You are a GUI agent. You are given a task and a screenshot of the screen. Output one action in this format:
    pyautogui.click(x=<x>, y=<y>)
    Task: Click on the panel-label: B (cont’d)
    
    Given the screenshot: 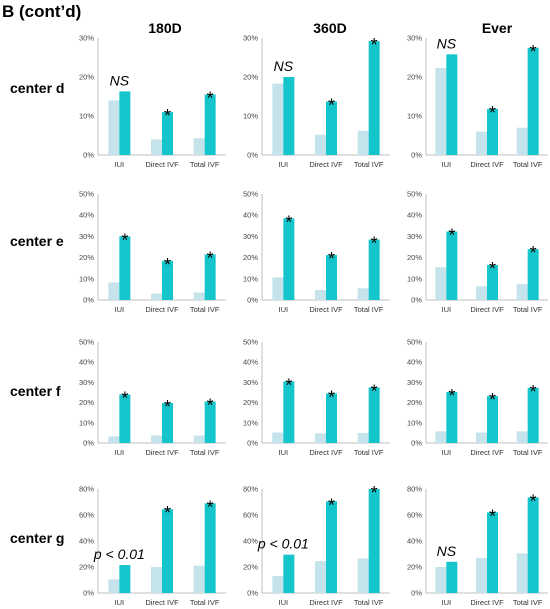 What is the action you would take?
    pyautogui.click(x=41, y=11)
    